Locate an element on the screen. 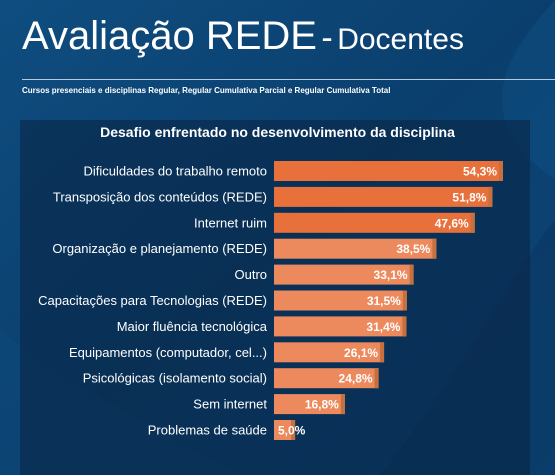 Image resolution: width=555 pixels, height=475 pixels. category-label: Capacitações para Tecnologias (REDE) is located at coordinates (152, 300).